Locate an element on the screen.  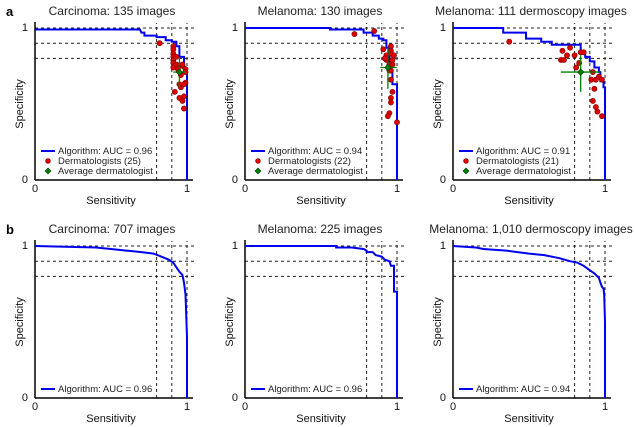
panel-letter: a is located at coordinates (10, 11).